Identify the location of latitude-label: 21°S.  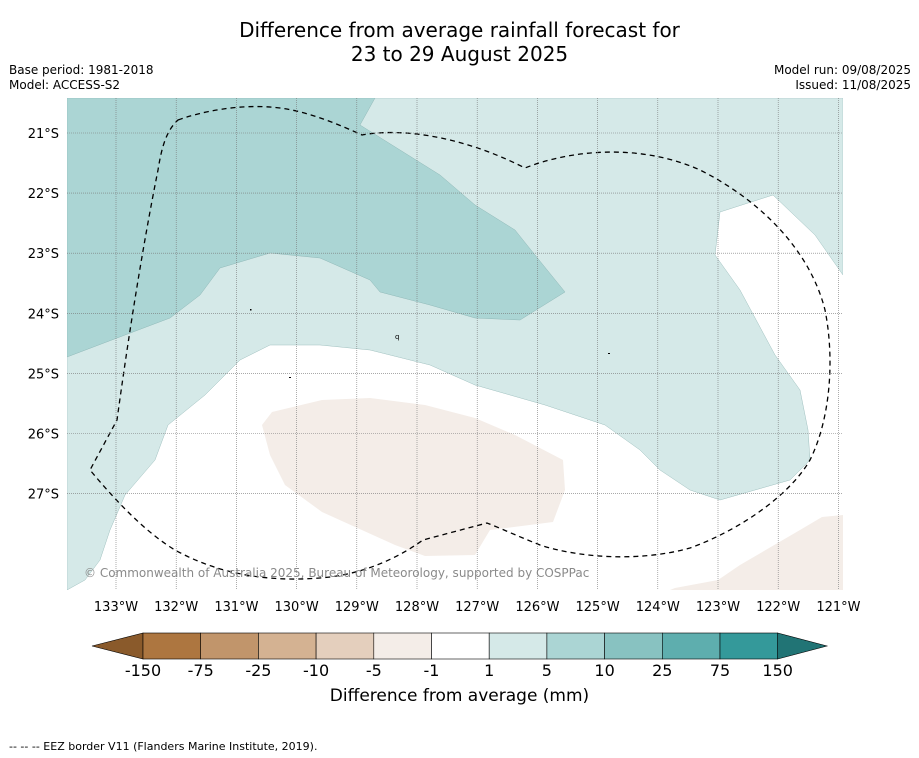
(43, 134).